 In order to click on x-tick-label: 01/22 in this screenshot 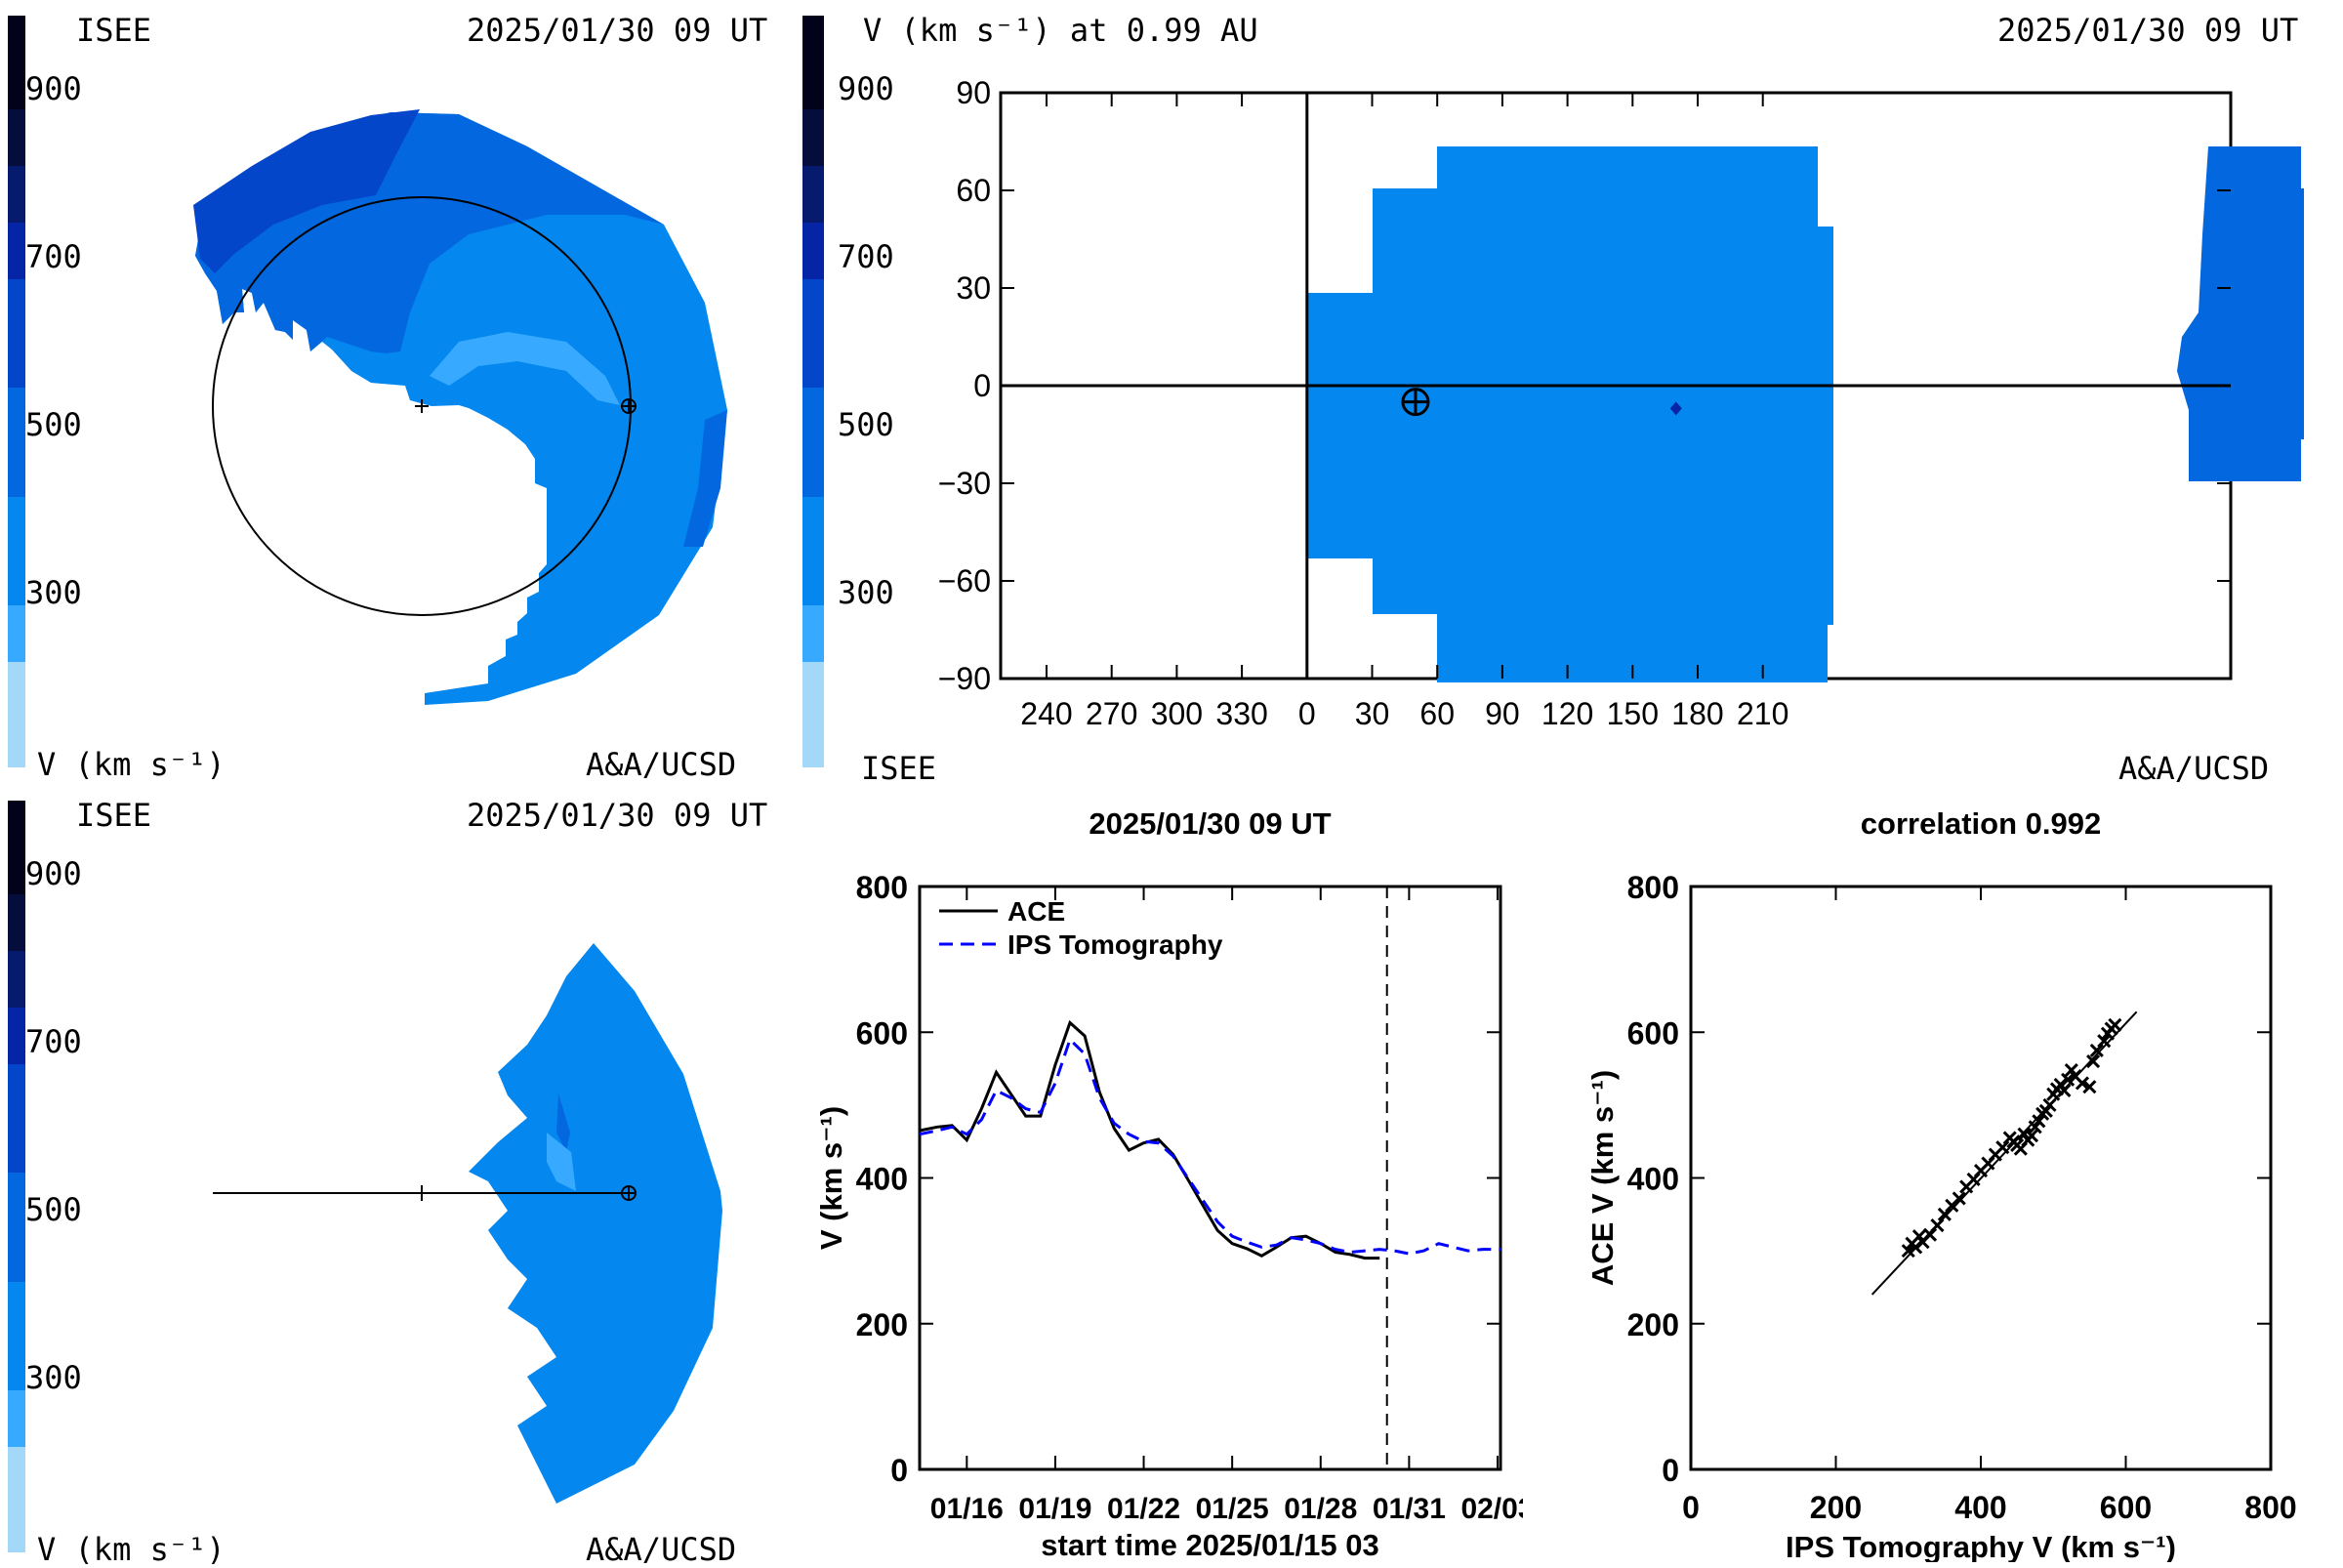, I will do `click(1143, 1509)`.